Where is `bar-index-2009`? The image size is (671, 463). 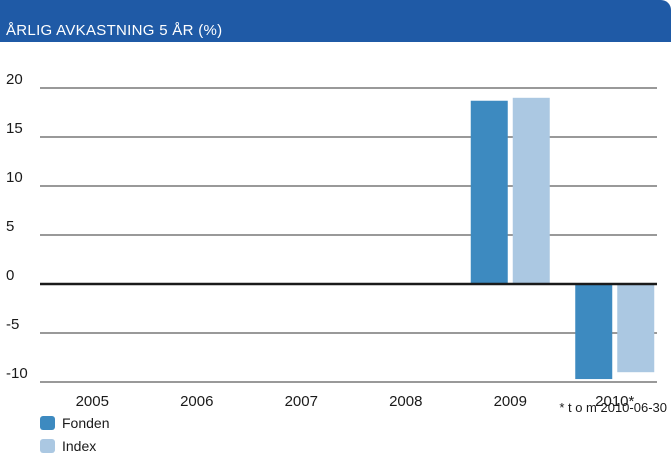
bar-index-2009 is located at coordinates (531, 190).